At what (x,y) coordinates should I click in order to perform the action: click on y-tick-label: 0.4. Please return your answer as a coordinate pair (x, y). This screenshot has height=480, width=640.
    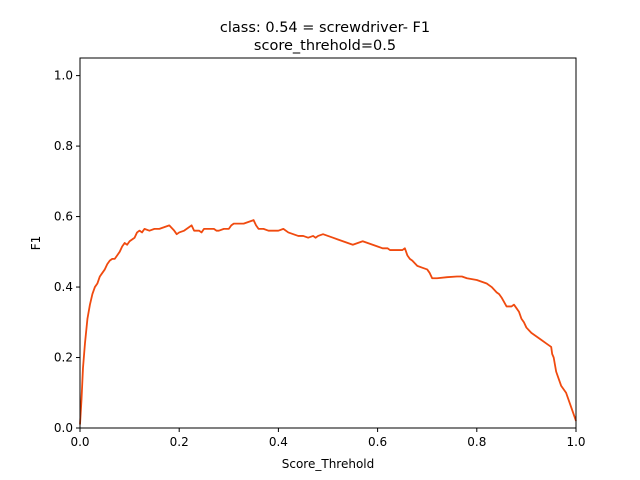
    Looking at the image, I should click on (63, 287).